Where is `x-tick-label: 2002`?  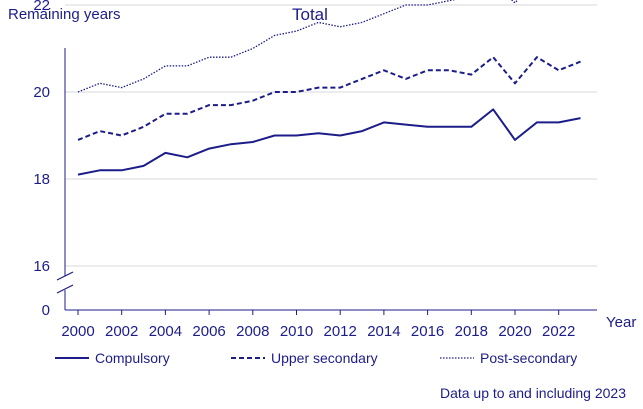 x-tick-label: 2002 is located at coordinates (121, 331).